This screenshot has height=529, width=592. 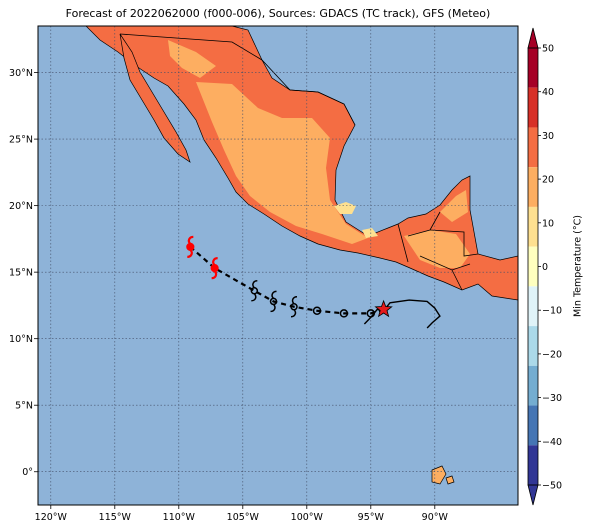 I want to click on current-position-star-icon, so click(x=383, y=308).